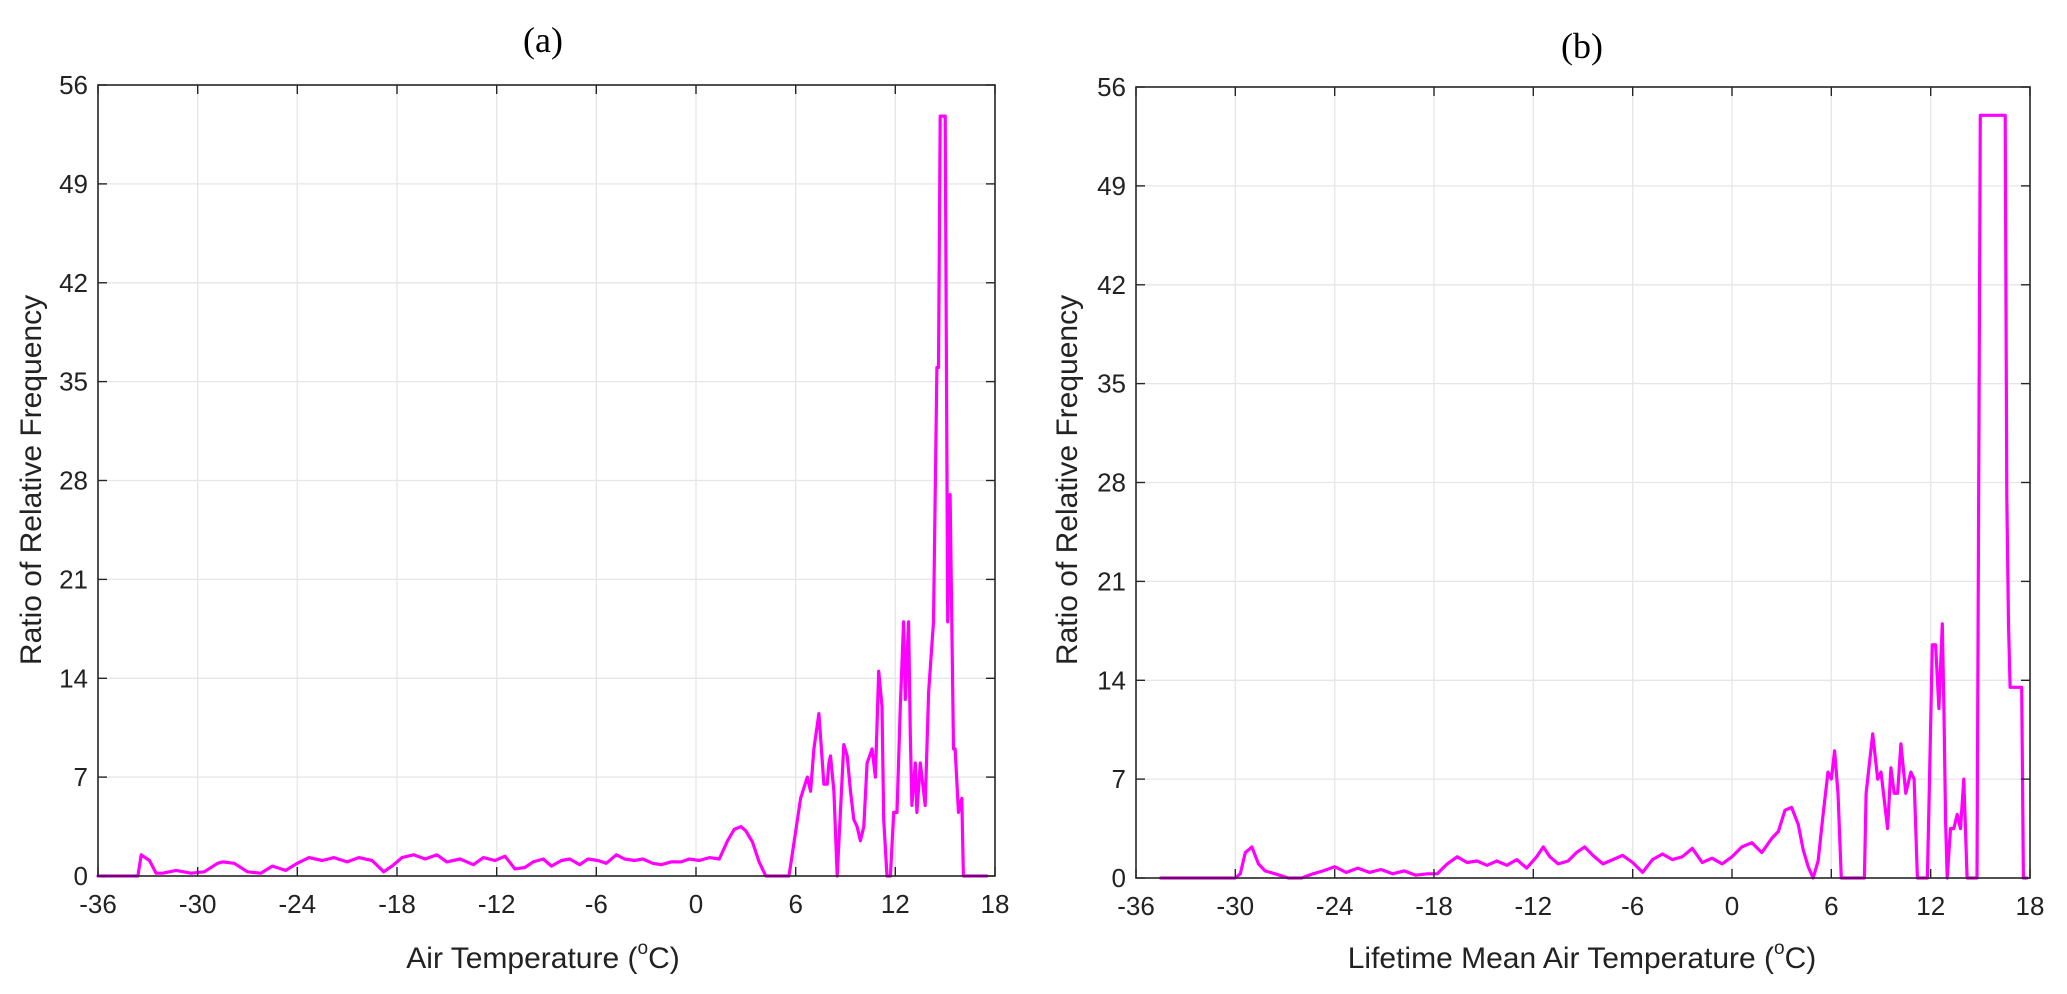  What do you see at coordinates (1552, 958) in the screenshot?
I see `x-axis-label-text-b: Lifetime Mean Air Temperature` at bounding box center [1552, 958].